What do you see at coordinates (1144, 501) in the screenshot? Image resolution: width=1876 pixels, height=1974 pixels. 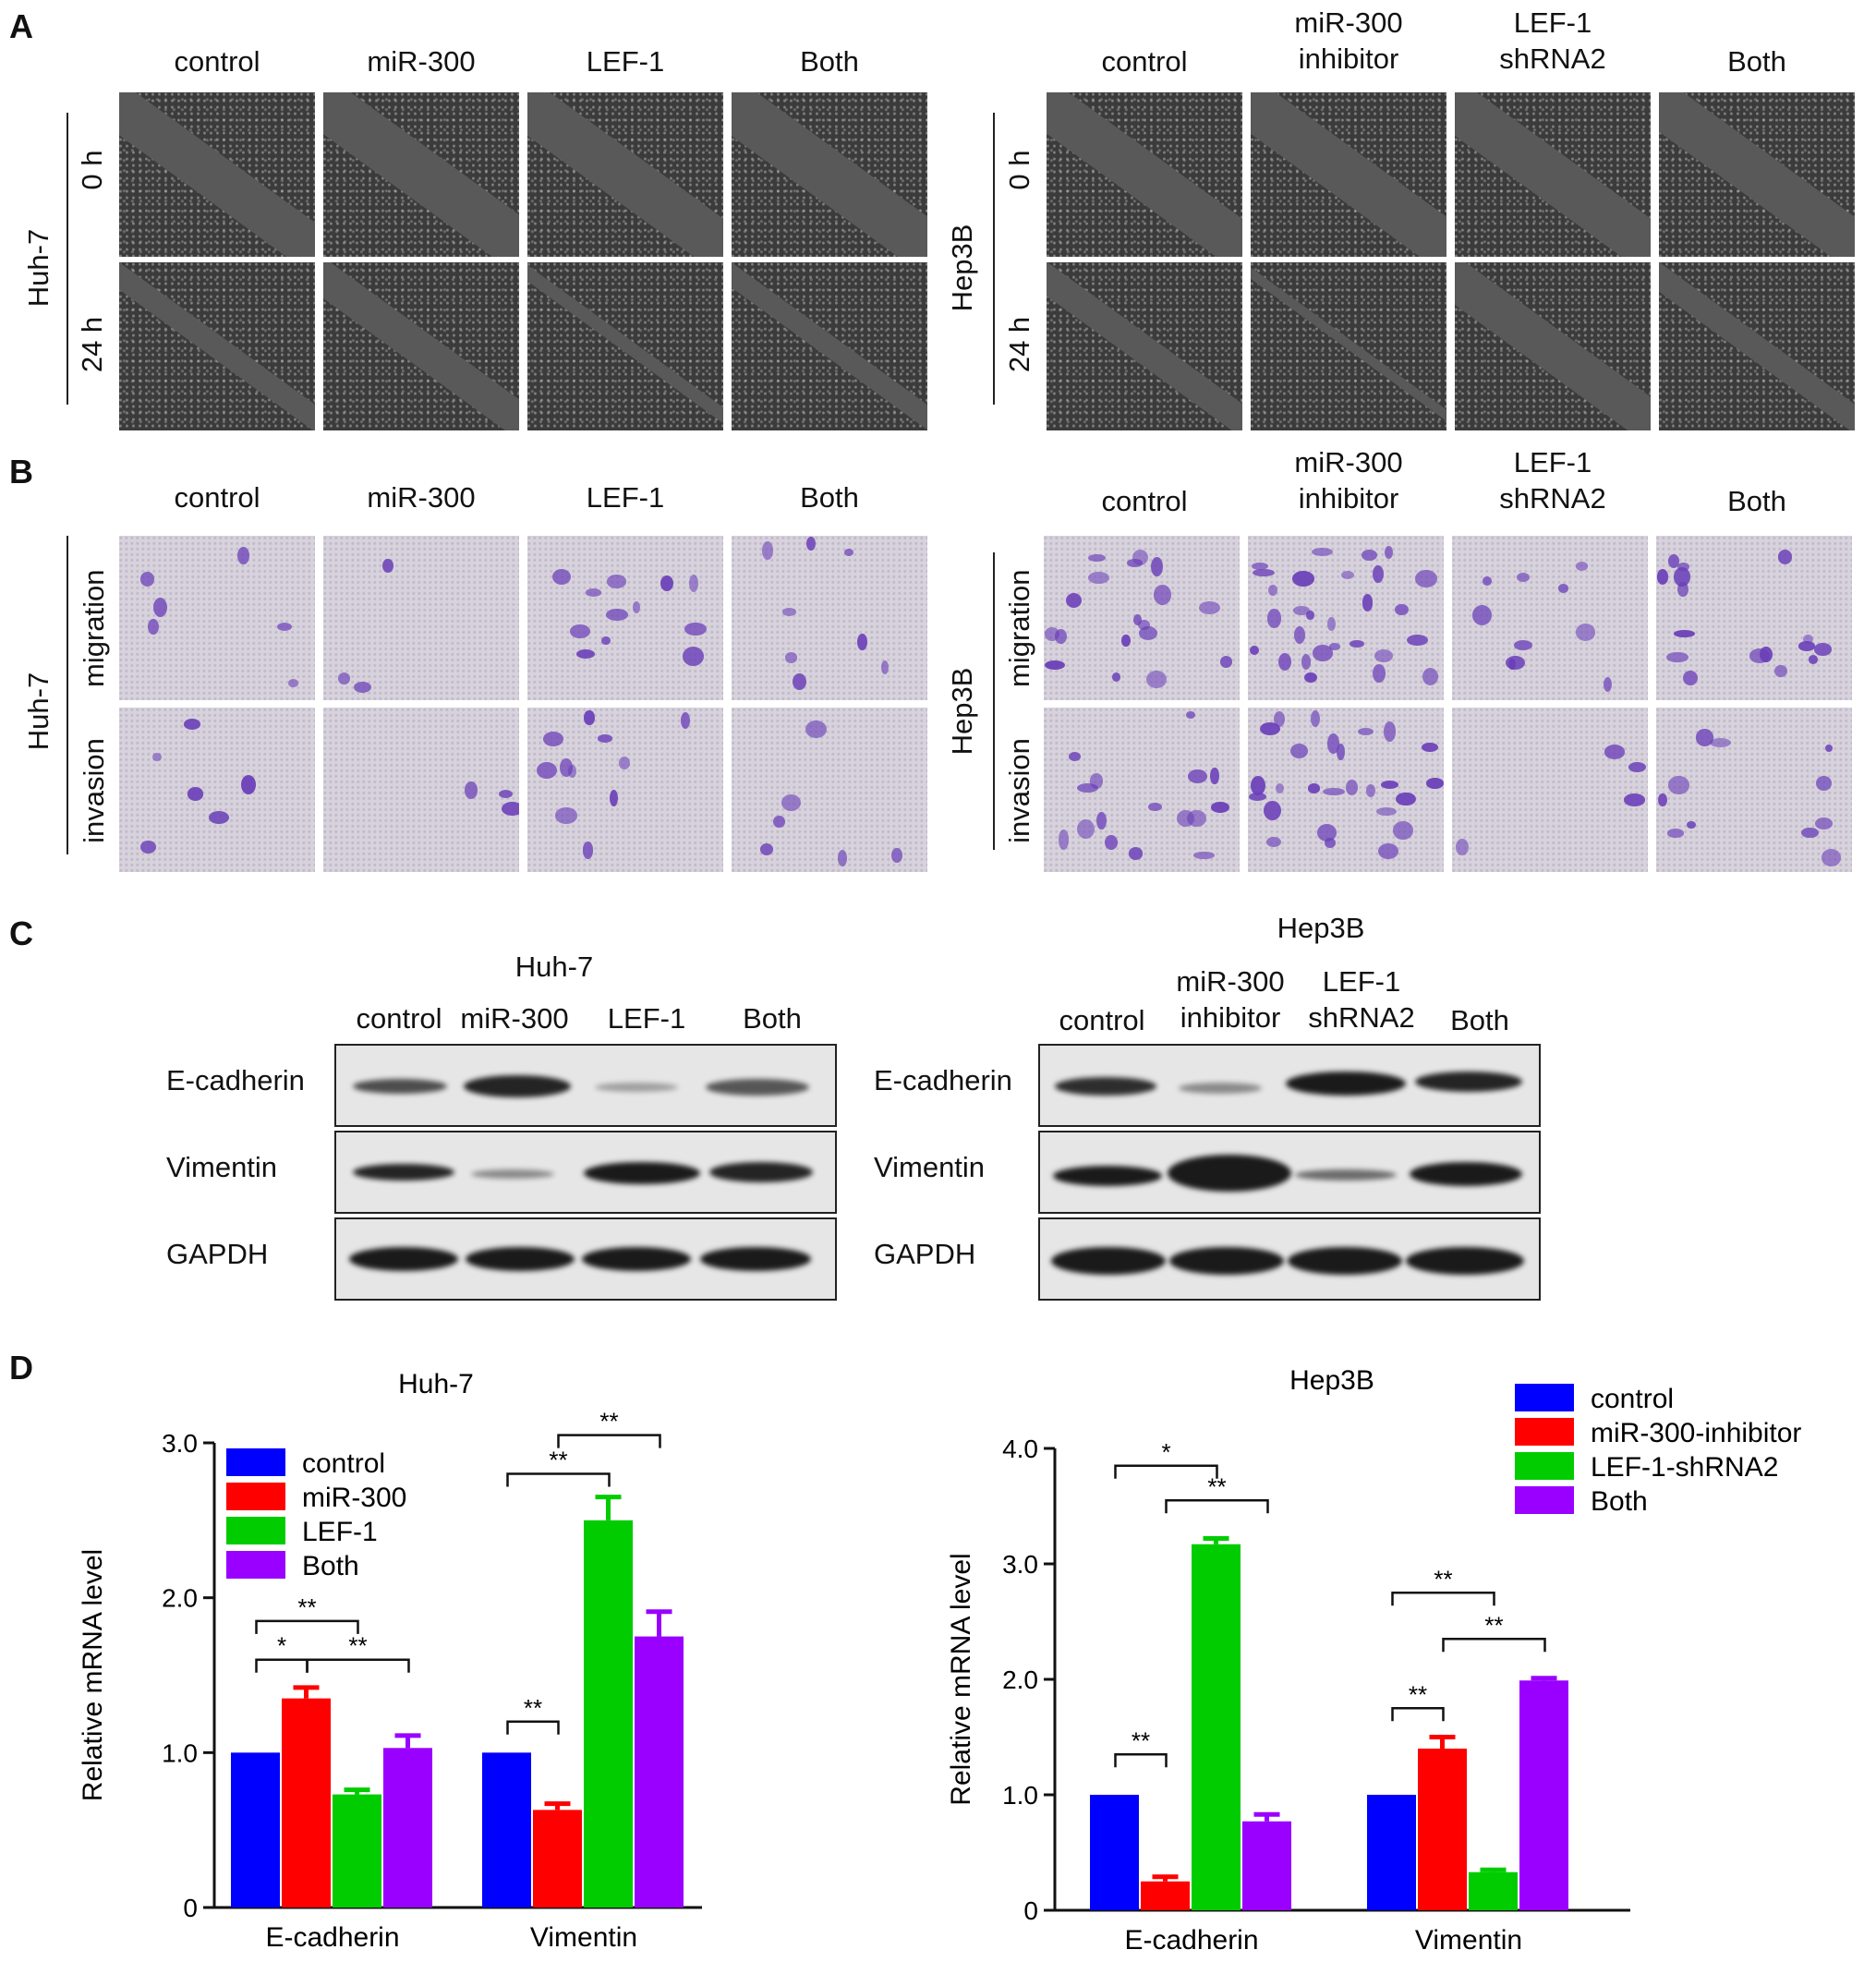 I see `hep3b-b-col-0: control` at bounding box center [1144, 501].